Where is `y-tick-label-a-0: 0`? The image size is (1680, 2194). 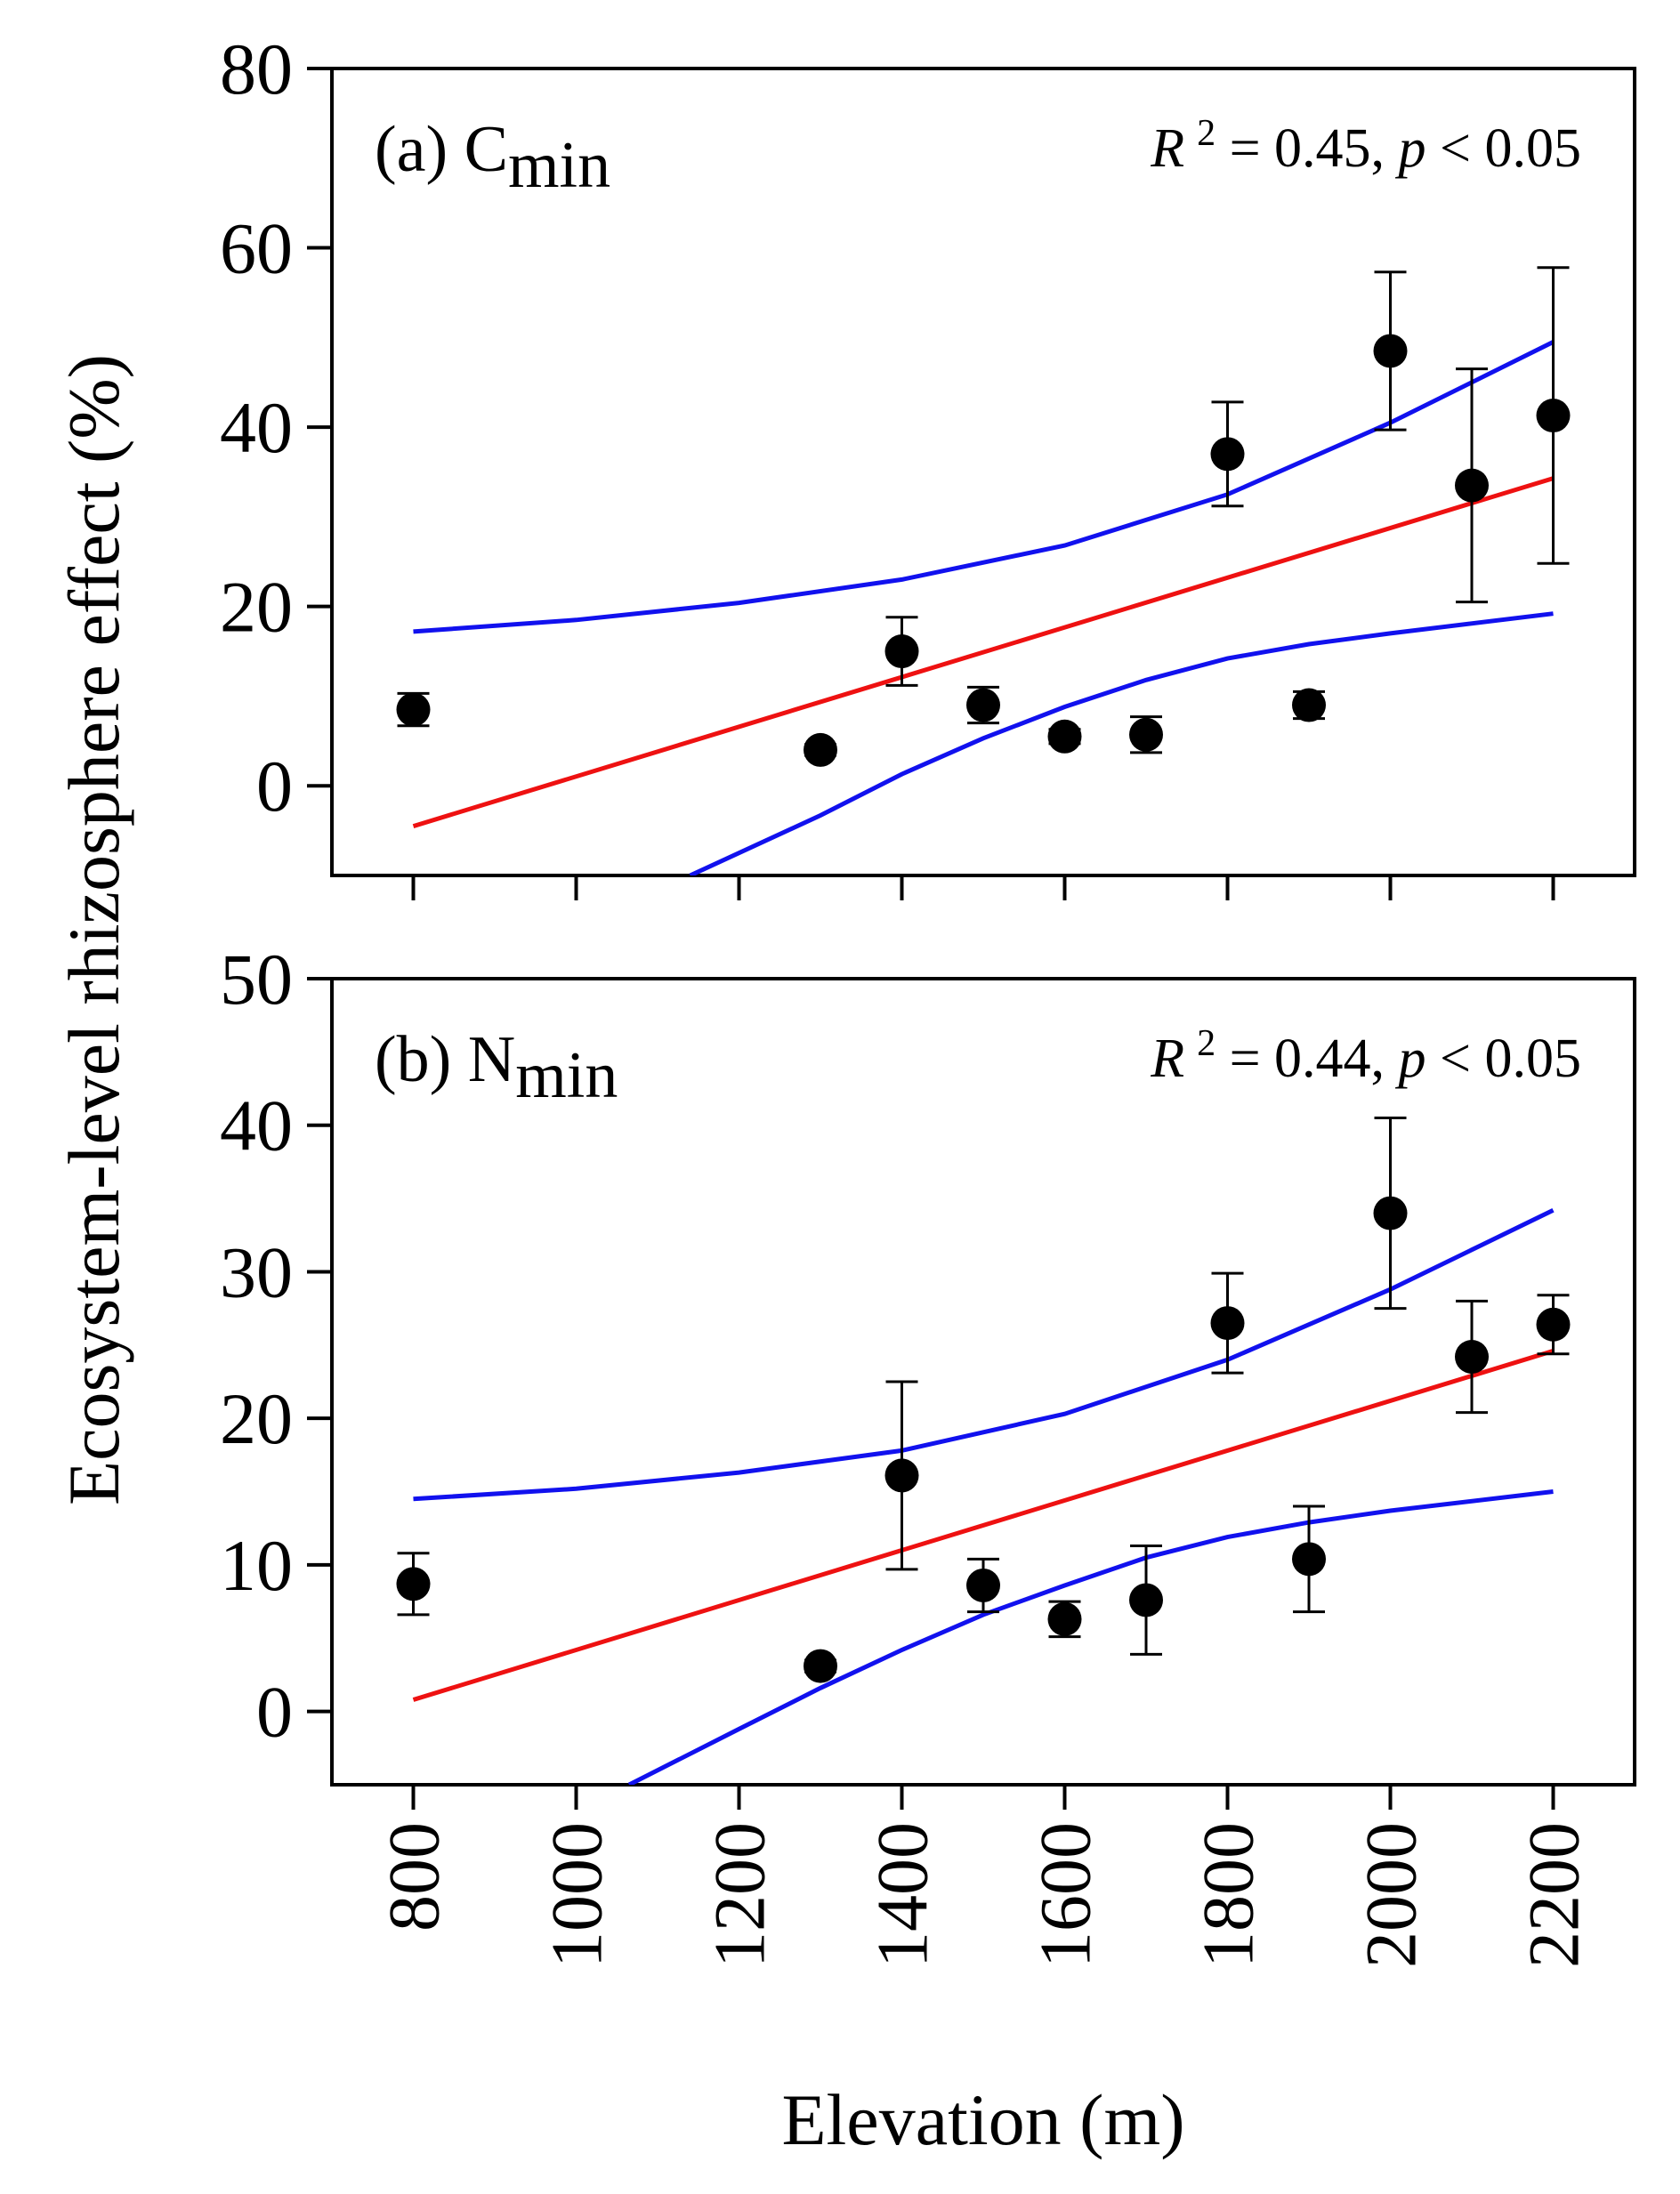 y-tick-label-a-0: 0 is located at coordinates (274, 786).